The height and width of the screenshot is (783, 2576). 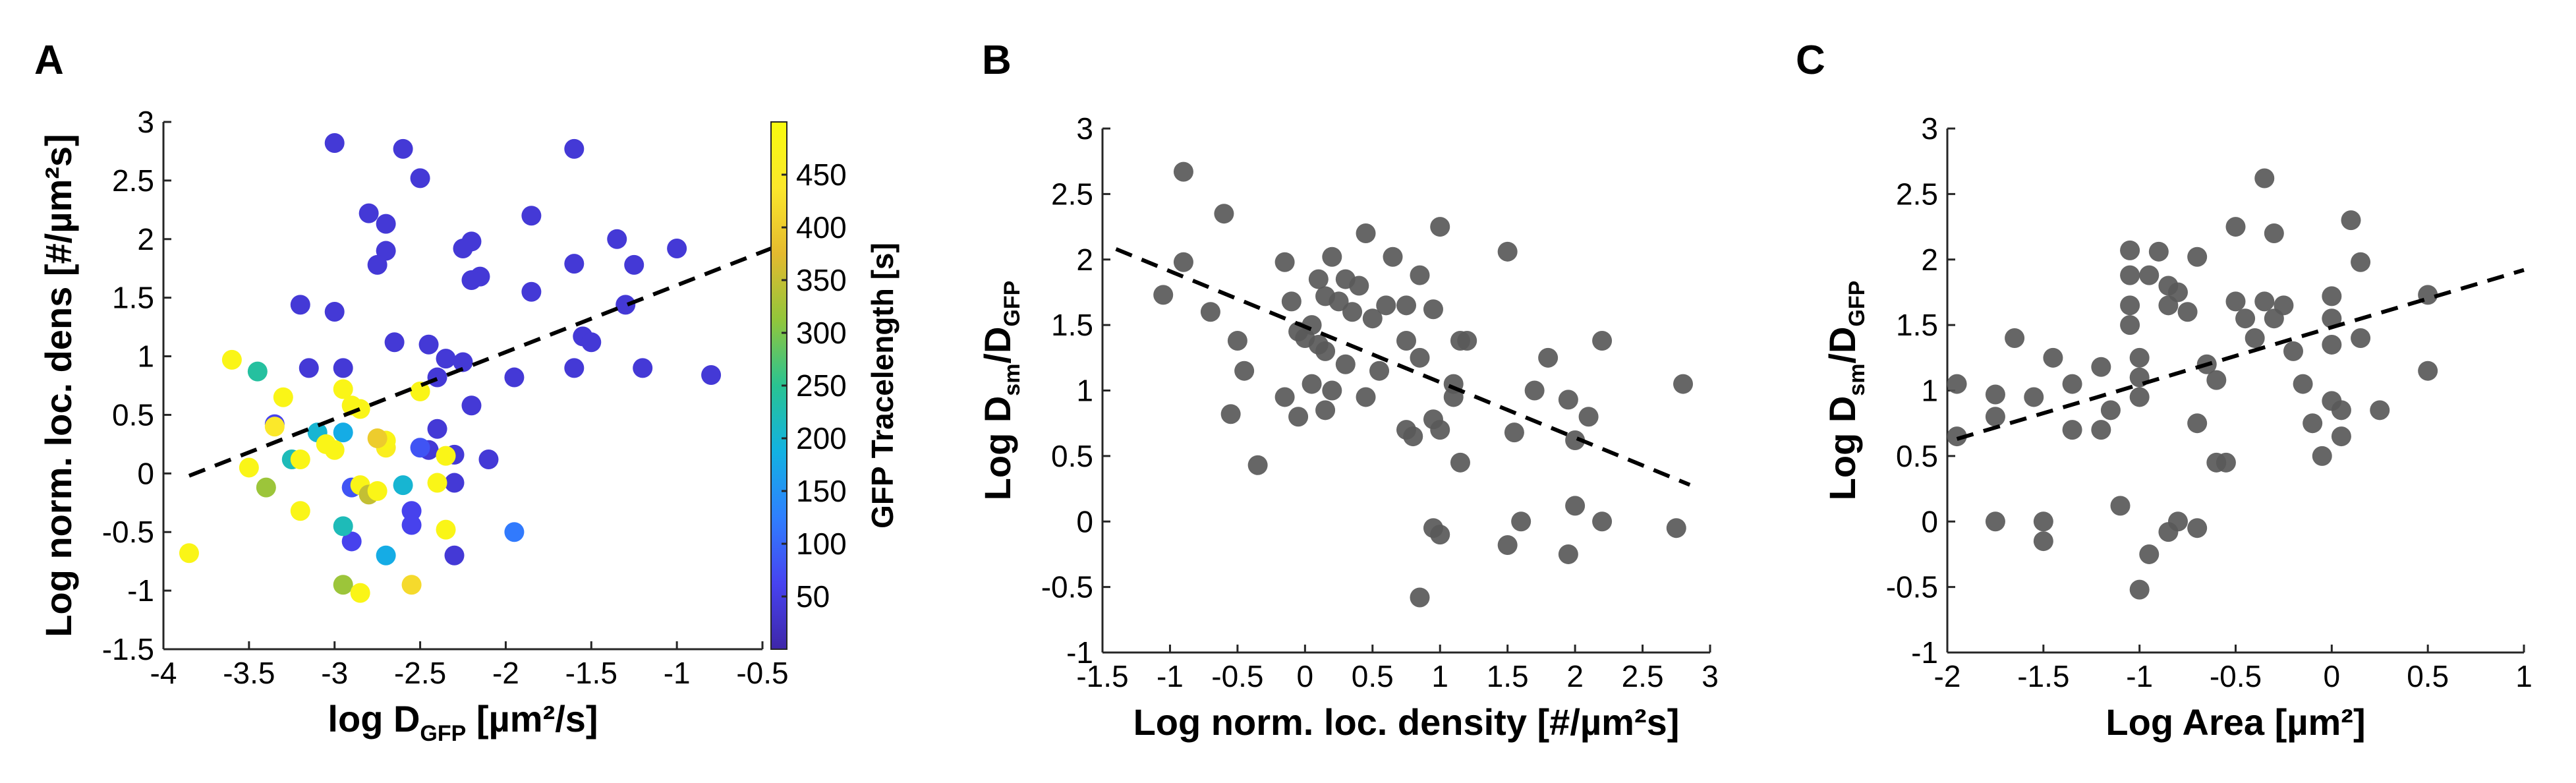 I want to click on y-tick-label: -1, so click(x=1079, y=652).